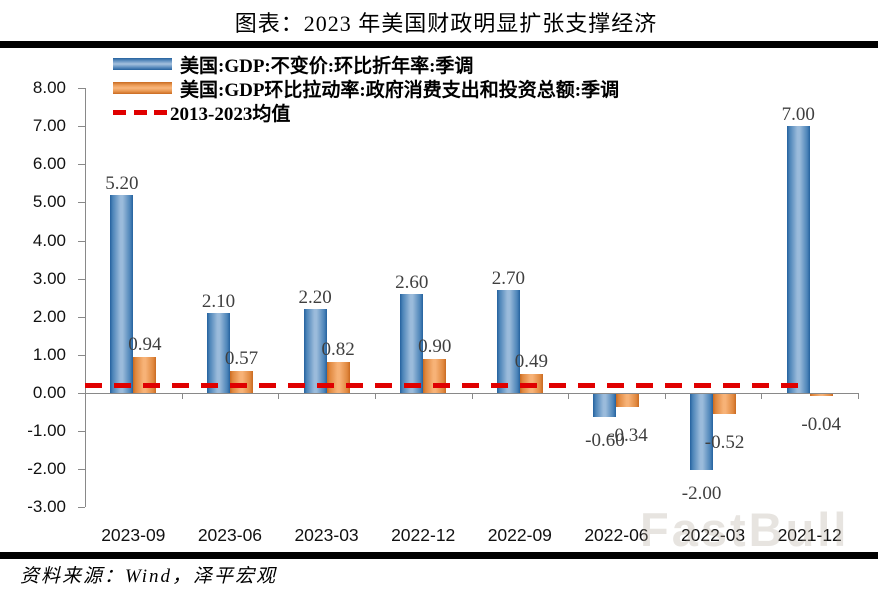 The image size is (892, 598). What do you see at coordinates (85, 297) in the screenshot?
I see `y-axis-line` at bounding box center [85, 297].